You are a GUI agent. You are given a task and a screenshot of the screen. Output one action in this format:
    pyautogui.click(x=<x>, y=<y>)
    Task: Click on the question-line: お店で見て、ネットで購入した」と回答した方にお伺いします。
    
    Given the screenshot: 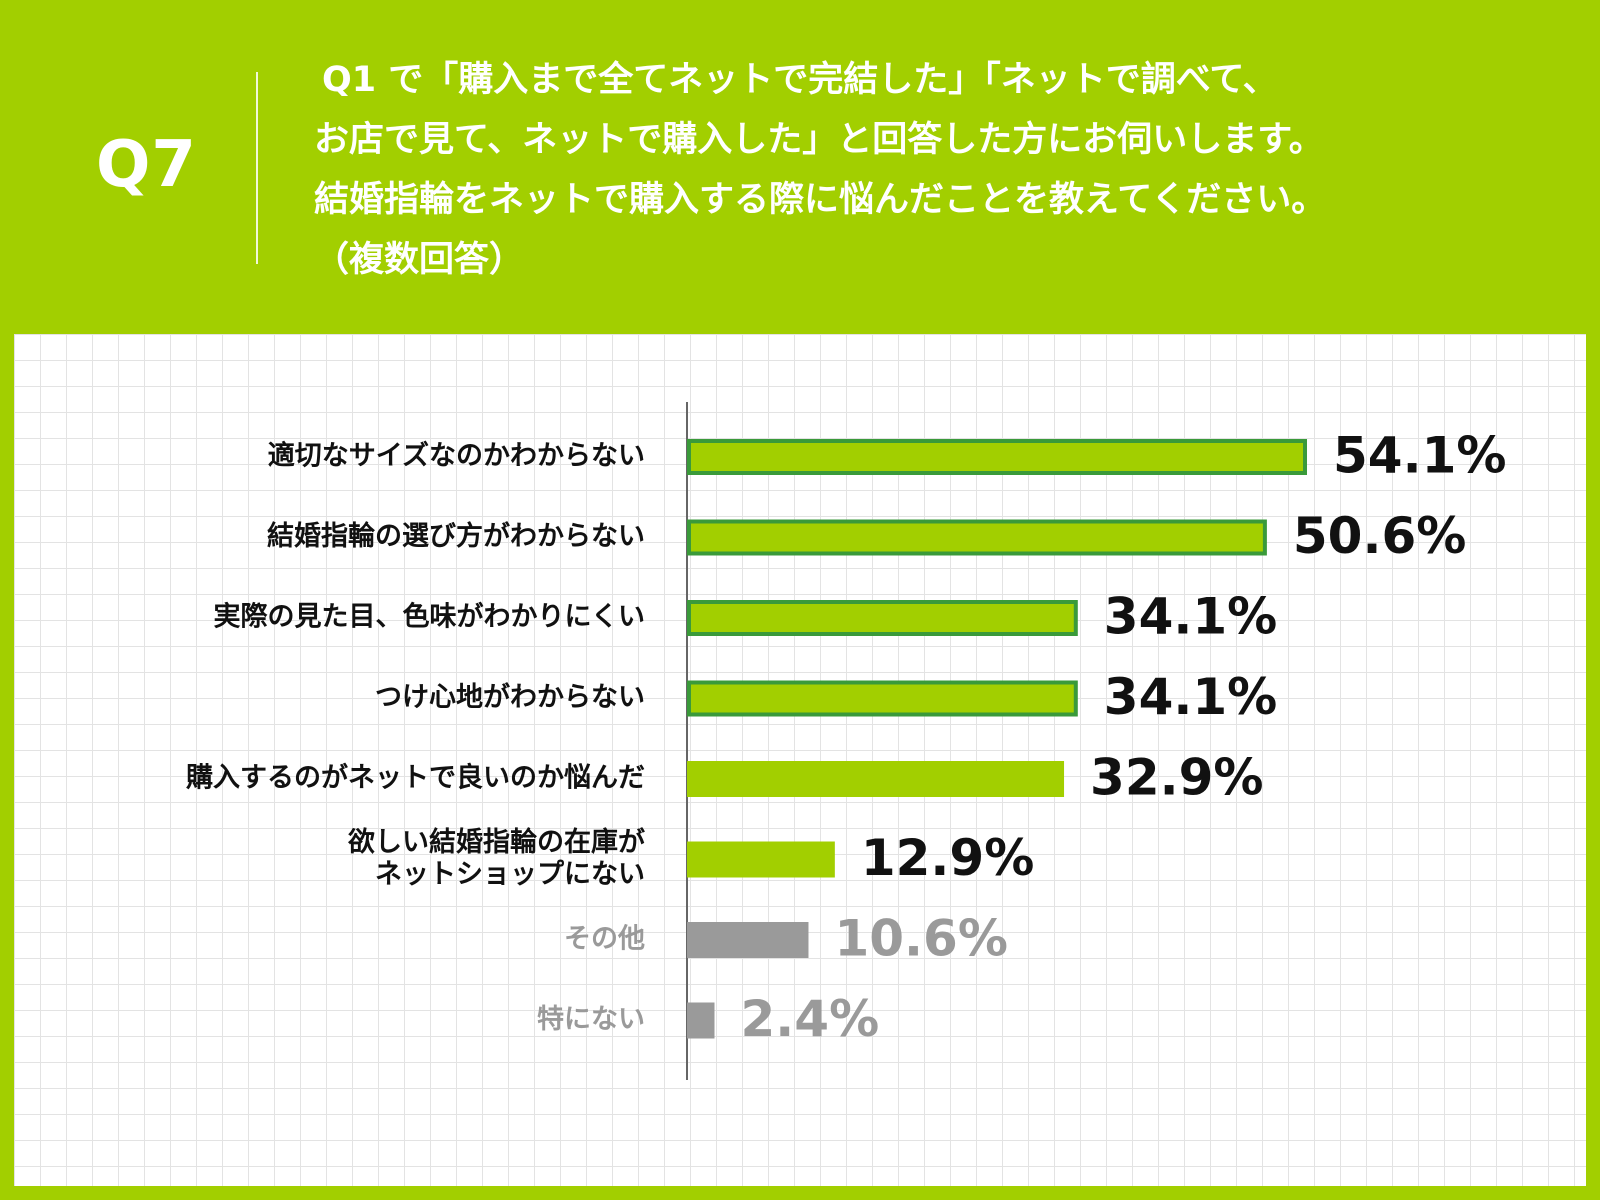 What is the action you would take?
    pyautogui.click(x=819, y=140)
    